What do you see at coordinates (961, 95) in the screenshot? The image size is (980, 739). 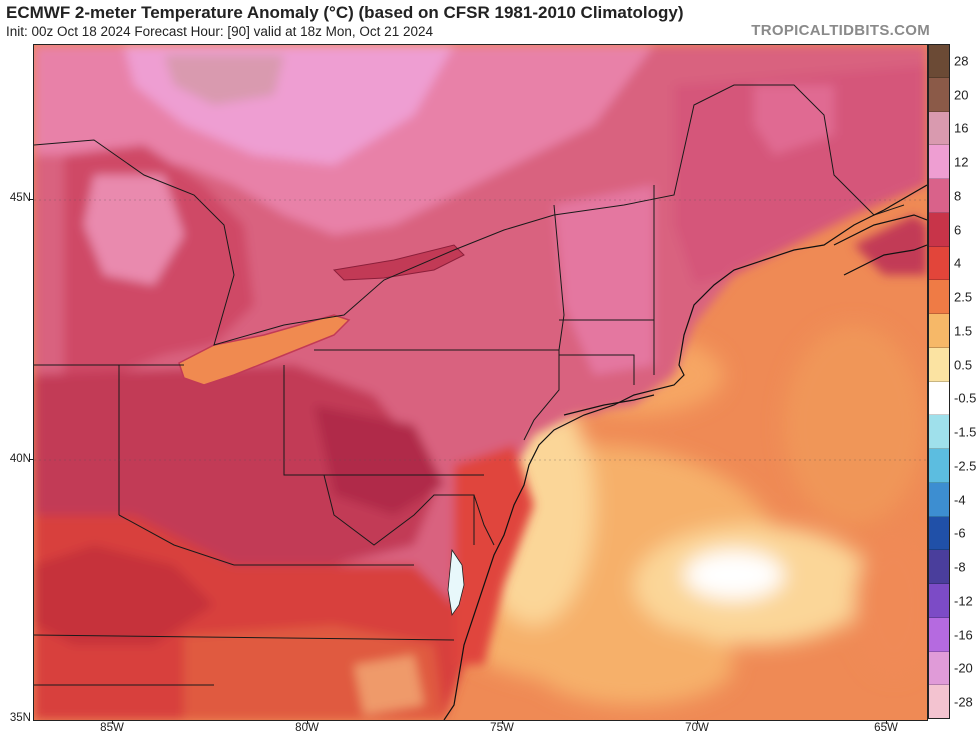 I see `legend-label: 20` at bounding box center [961, 95].